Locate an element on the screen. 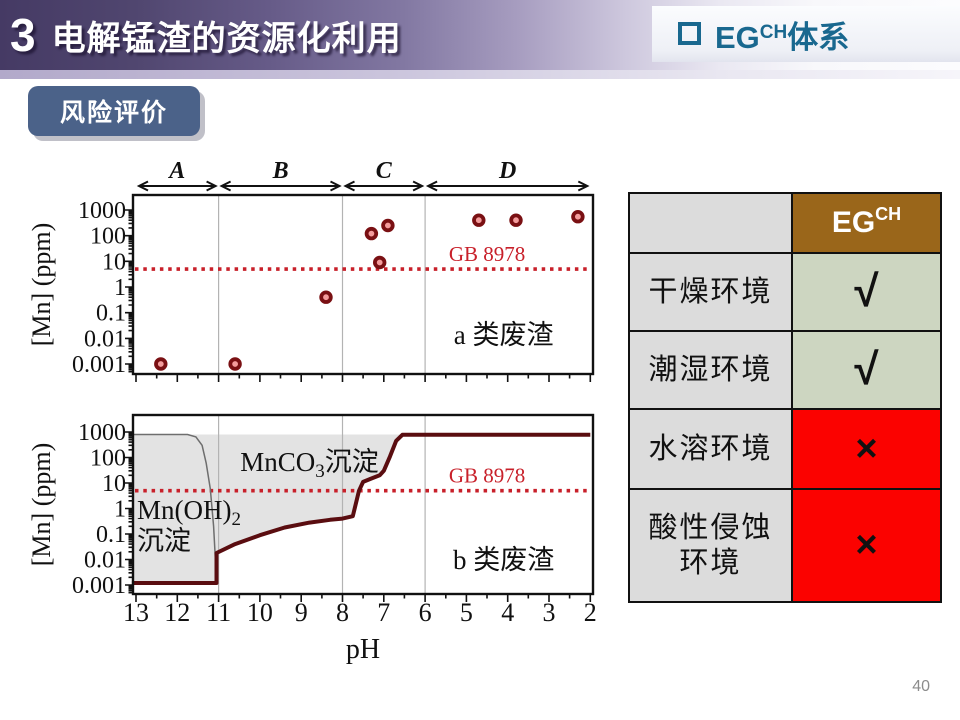 This screenshot has width=960, height=720. x-tick-label: 5 is located at coordinates (466, 612).